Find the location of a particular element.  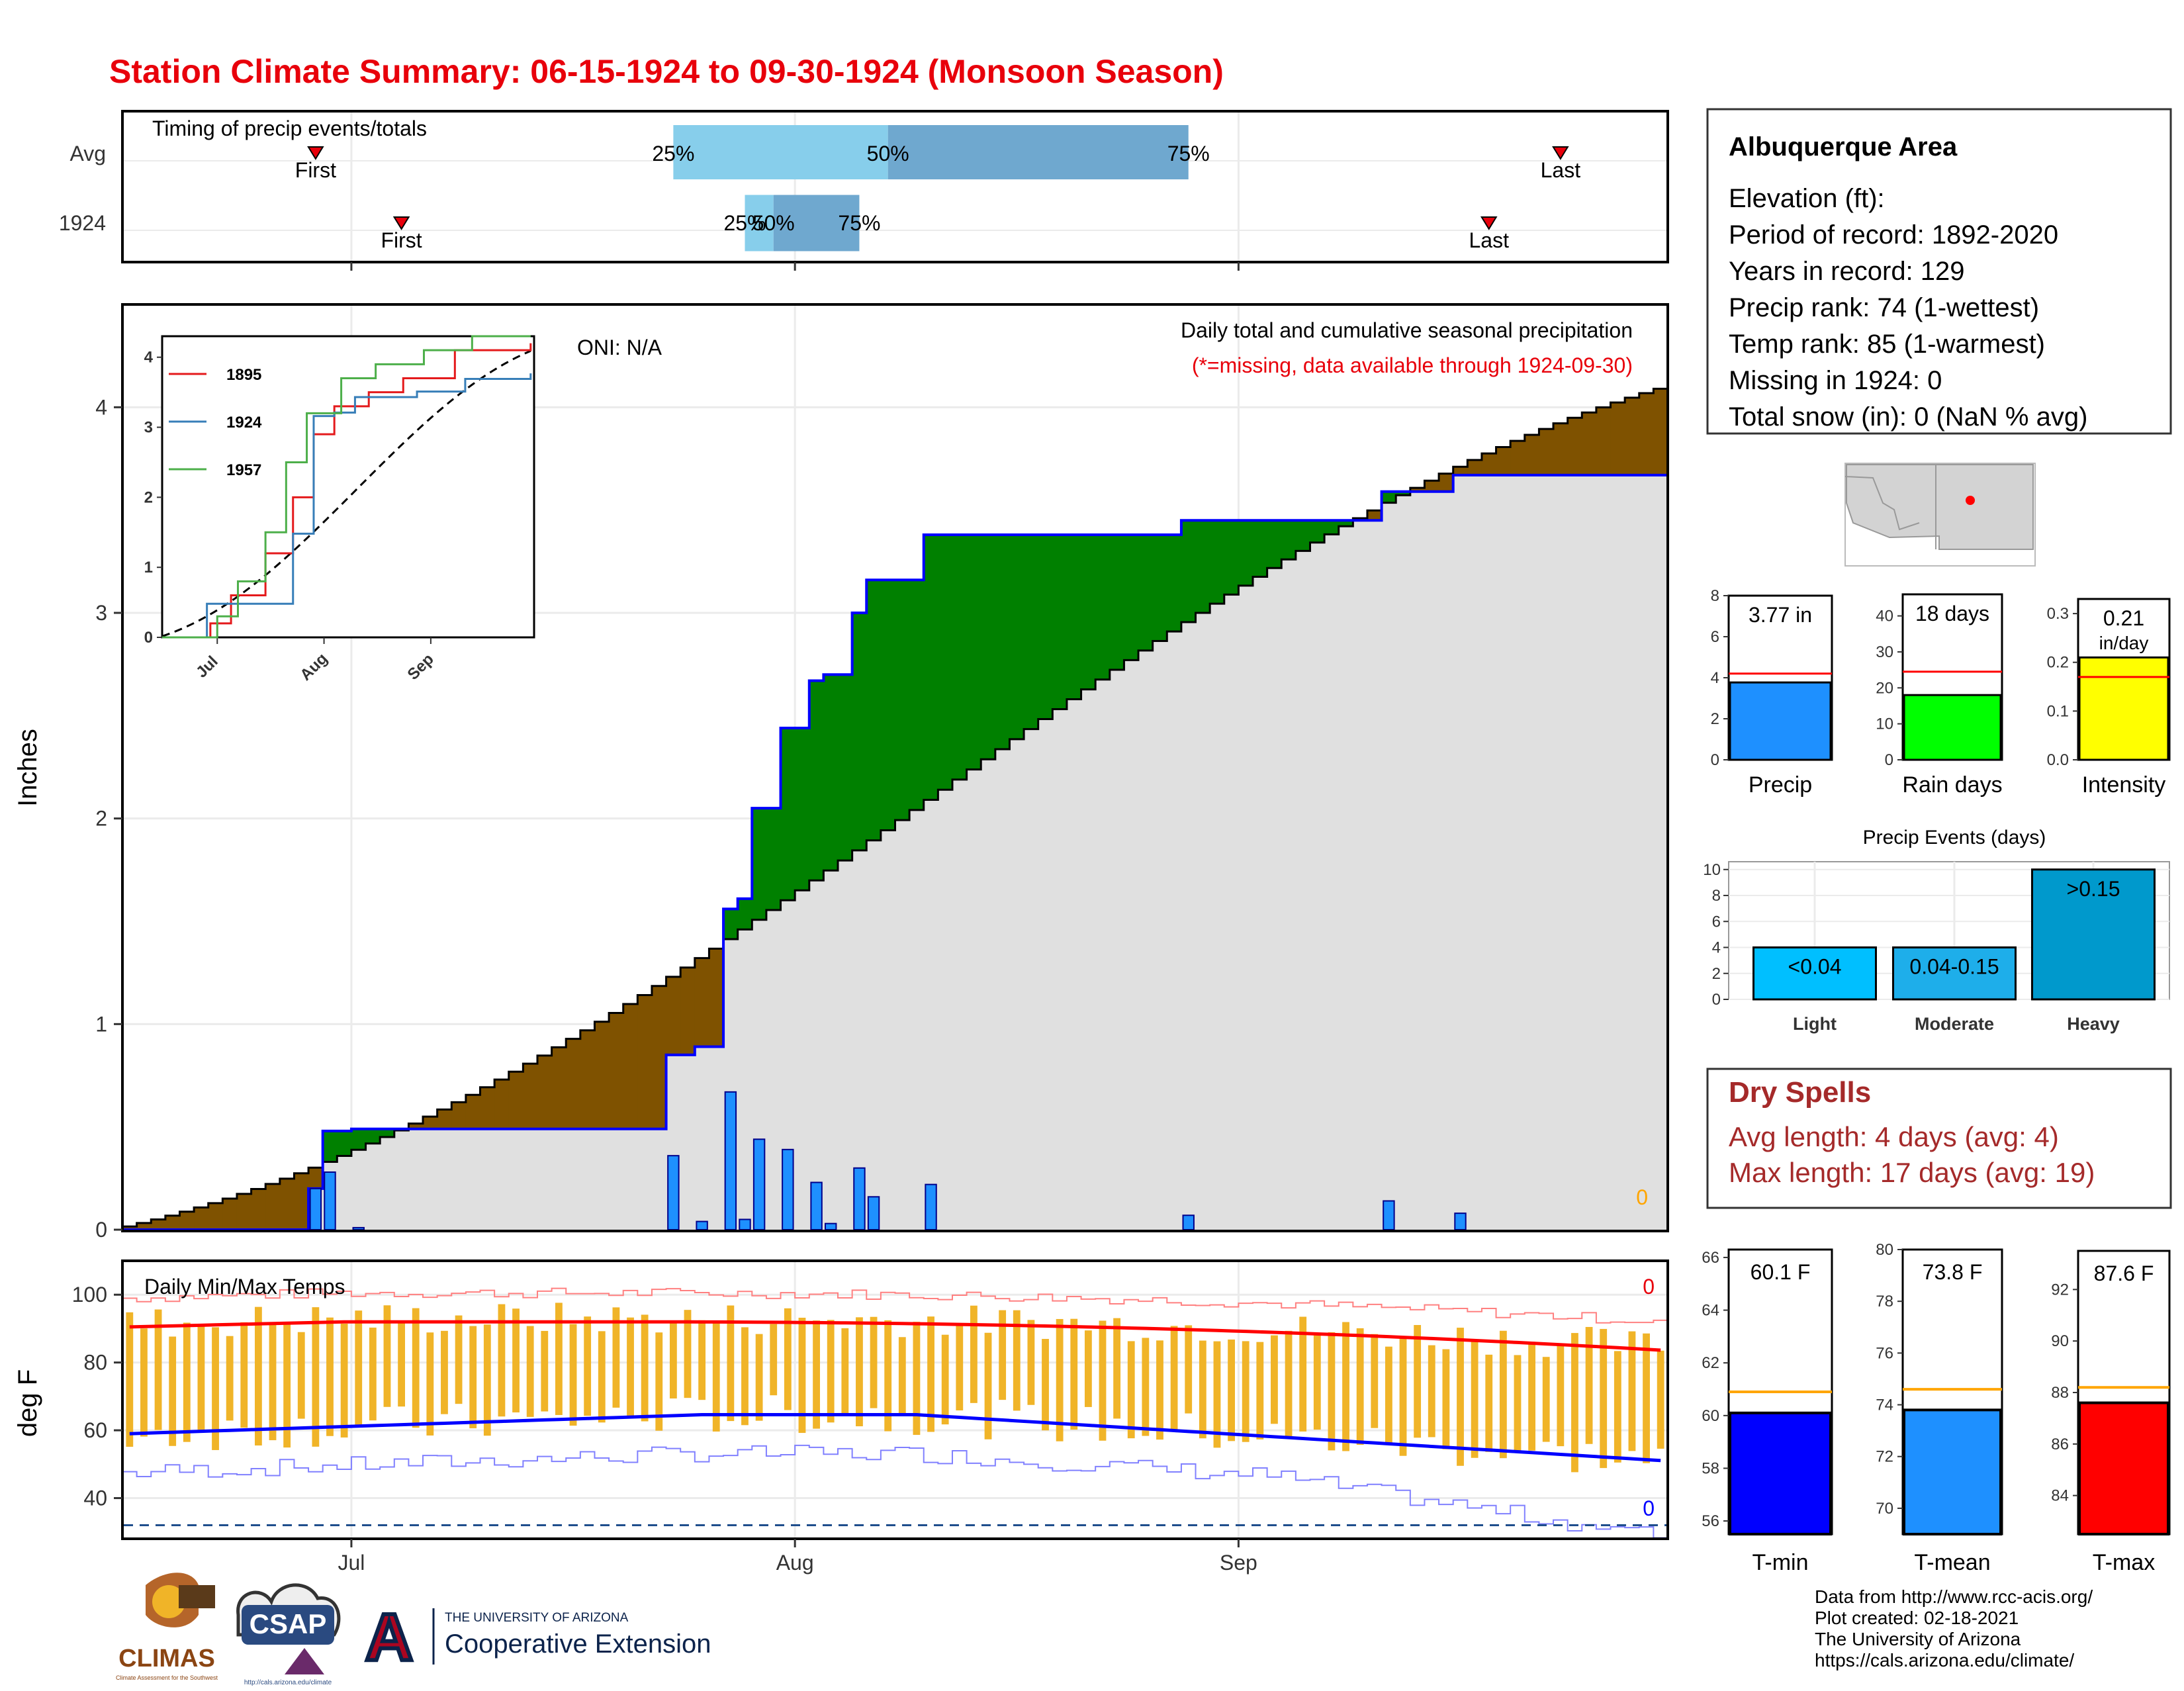

temp-summary-tick-label: 58 is located at coordinates (1710, 1468).